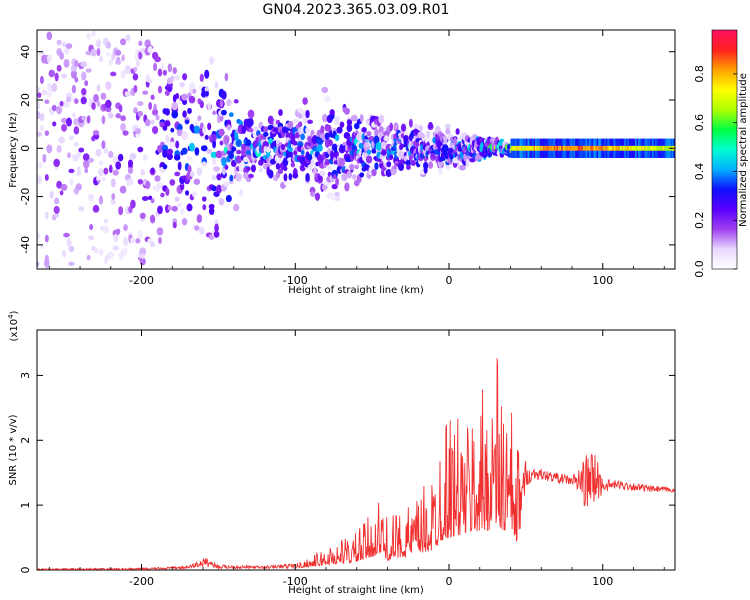 The image size is (750, 600). What do you see at coordinates (699, 220) in the screenshot?
I see `colorbar-tick-label: 0.2` at bounding box center [699, 220].